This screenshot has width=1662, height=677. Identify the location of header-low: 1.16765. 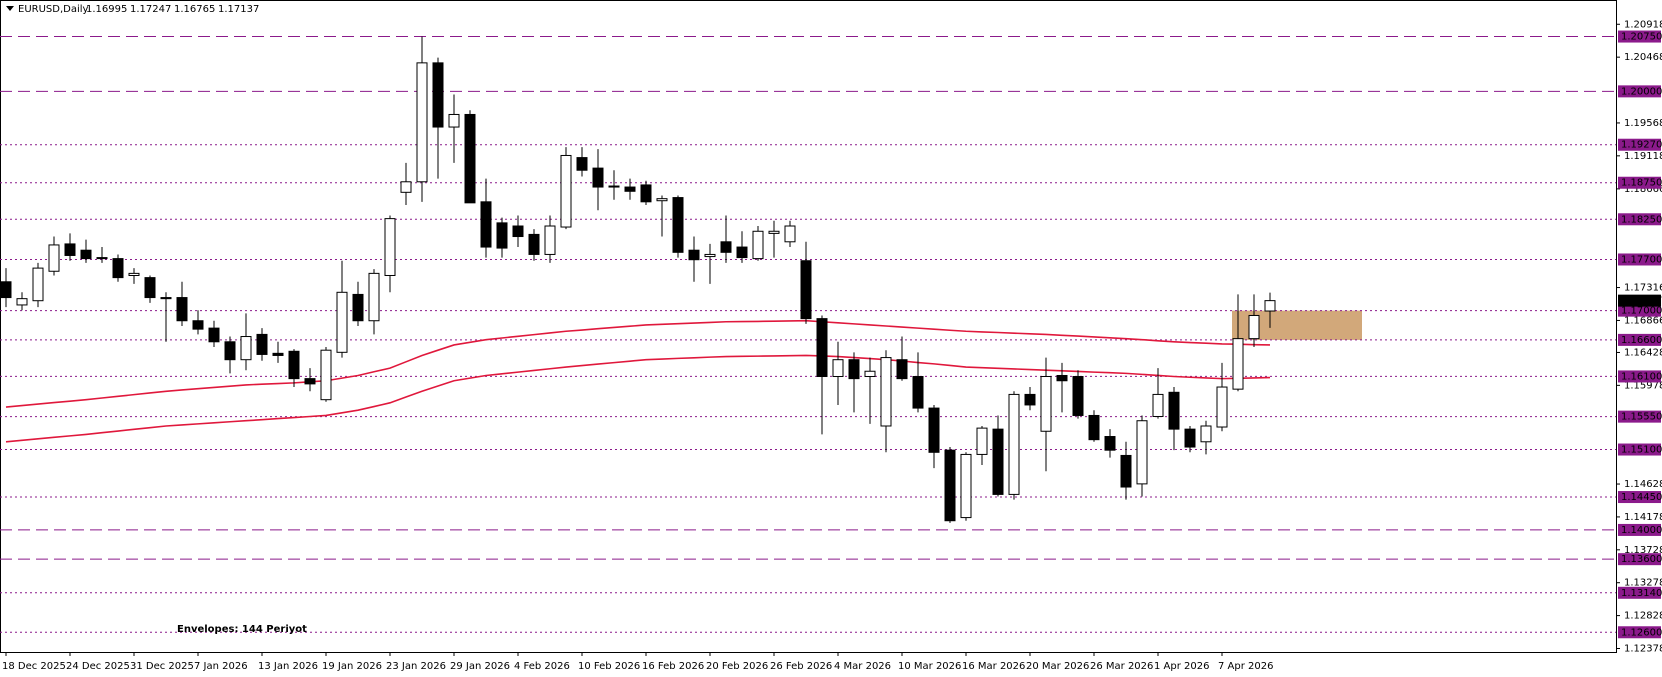
(194, 9).